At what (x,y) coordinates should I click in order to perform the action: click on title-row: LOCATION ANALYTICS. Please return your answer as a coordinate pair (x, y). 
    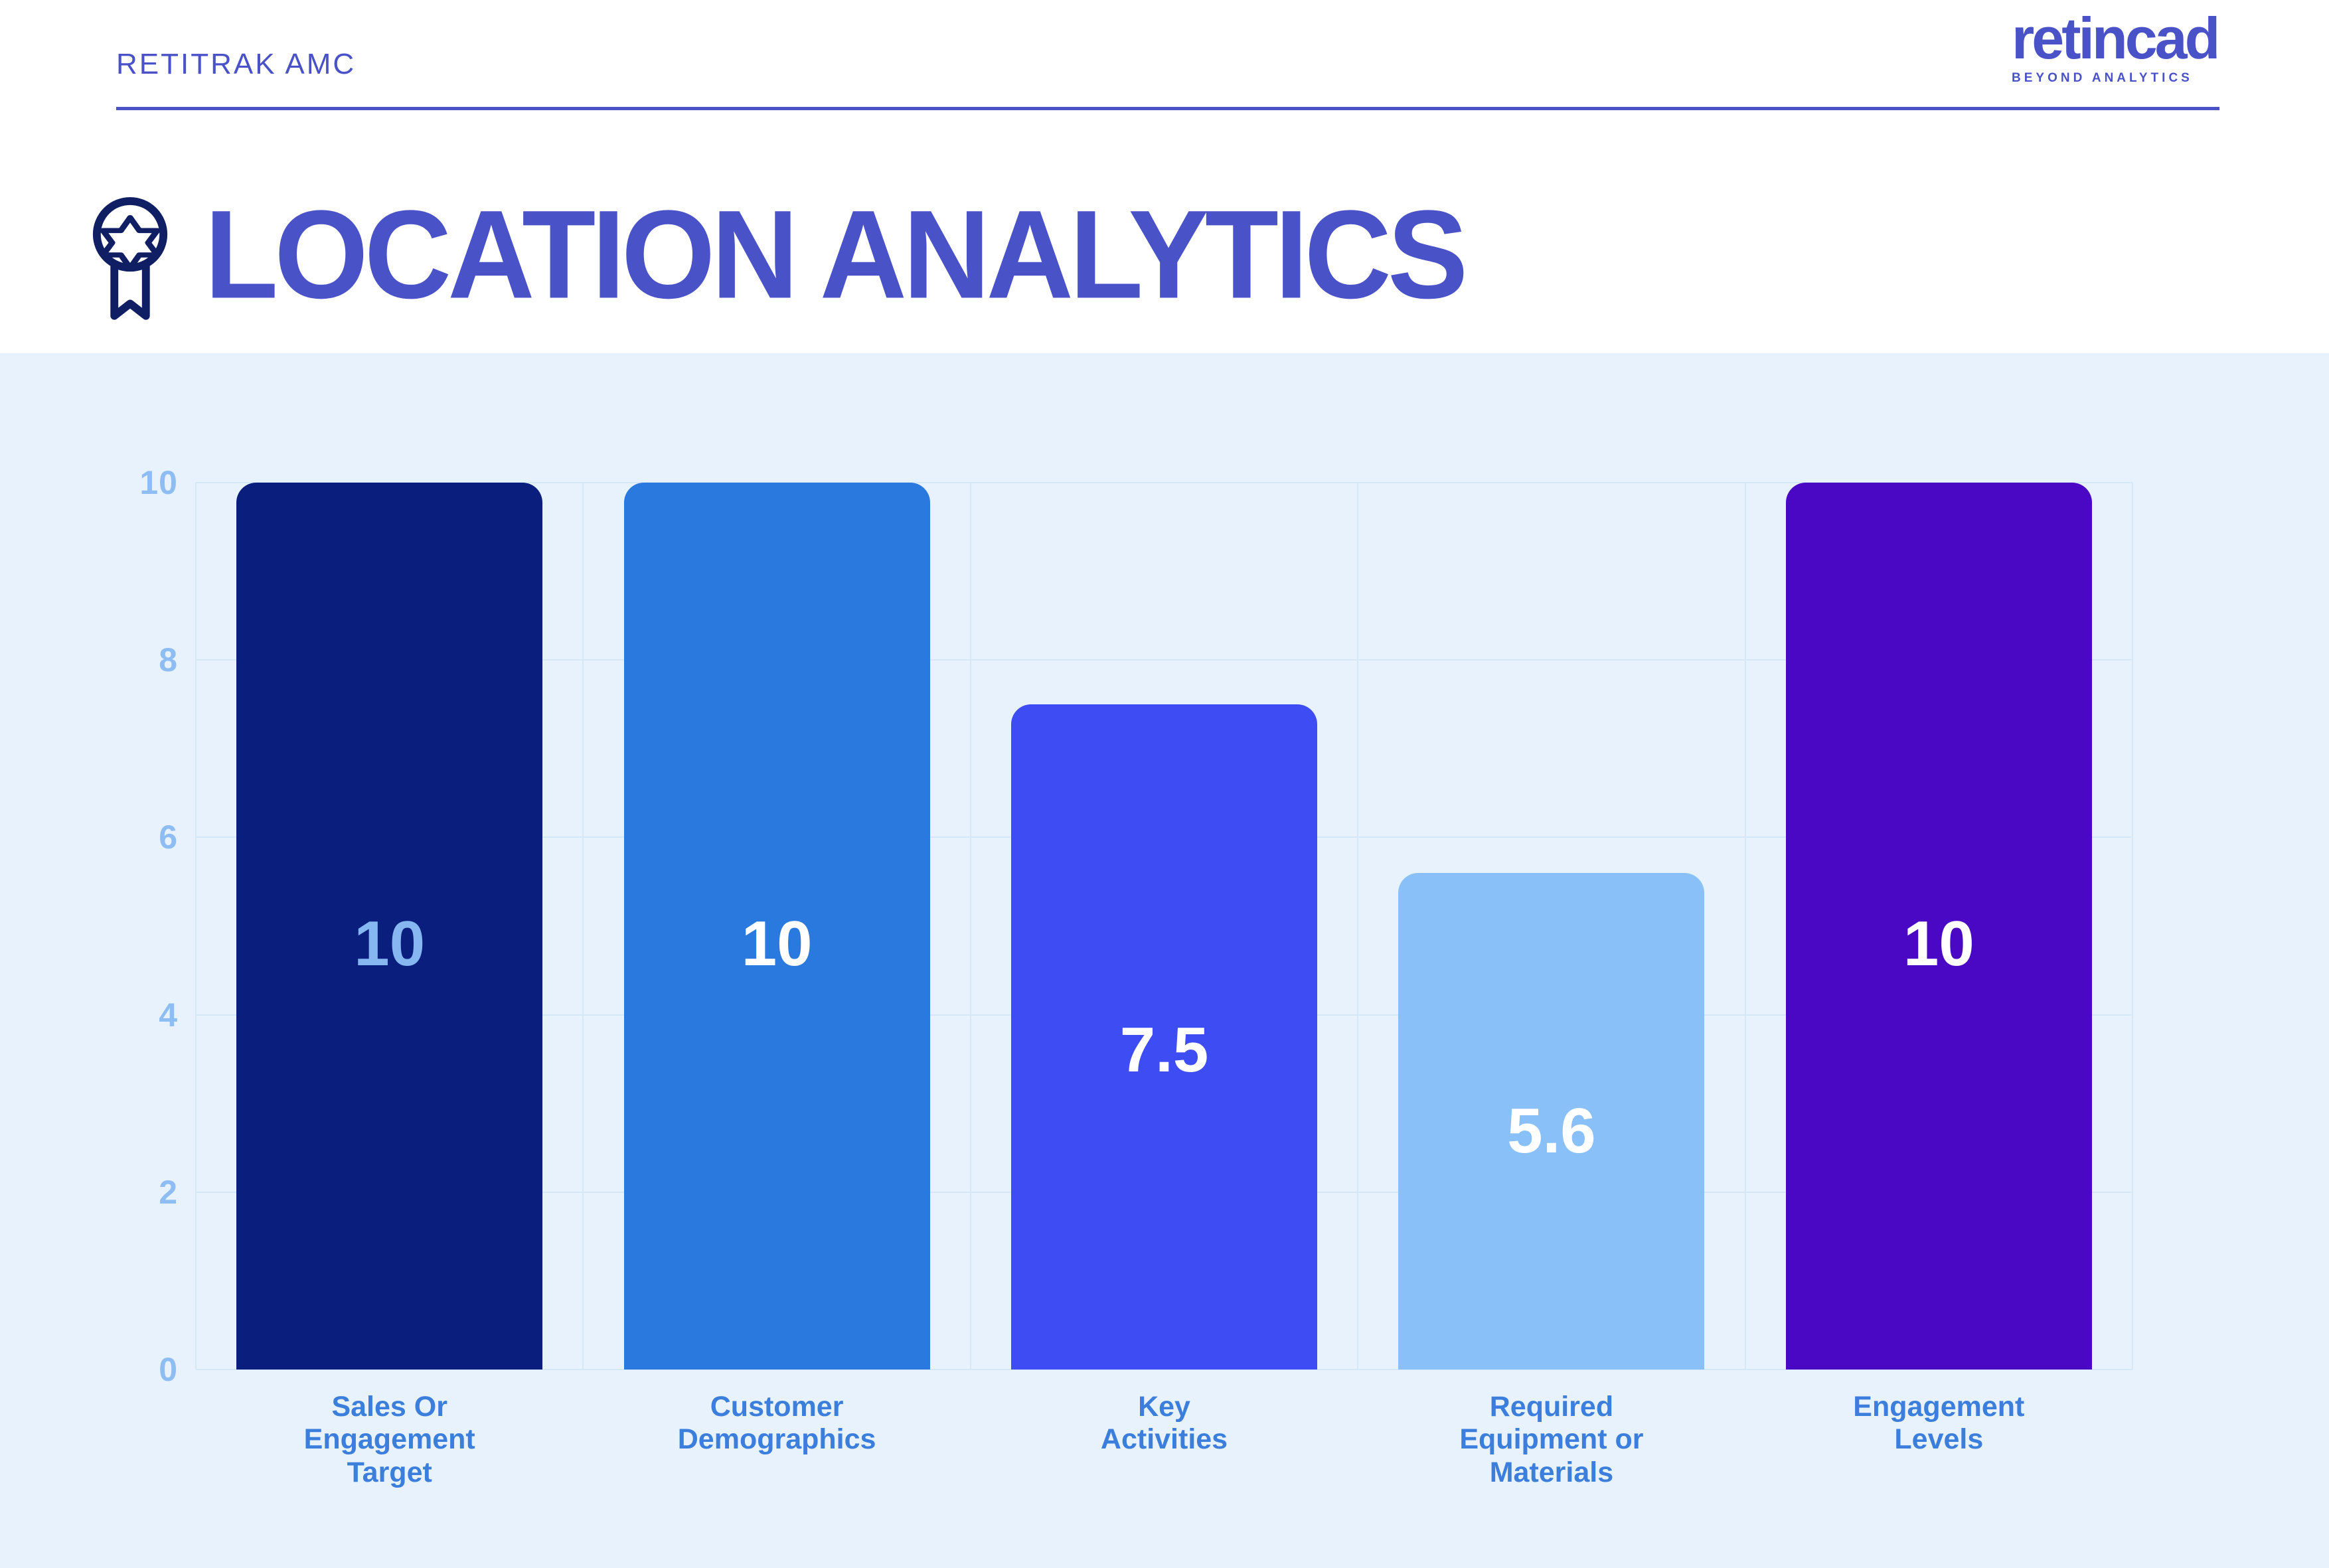
    Looking at the image, I should click on (777, 256).